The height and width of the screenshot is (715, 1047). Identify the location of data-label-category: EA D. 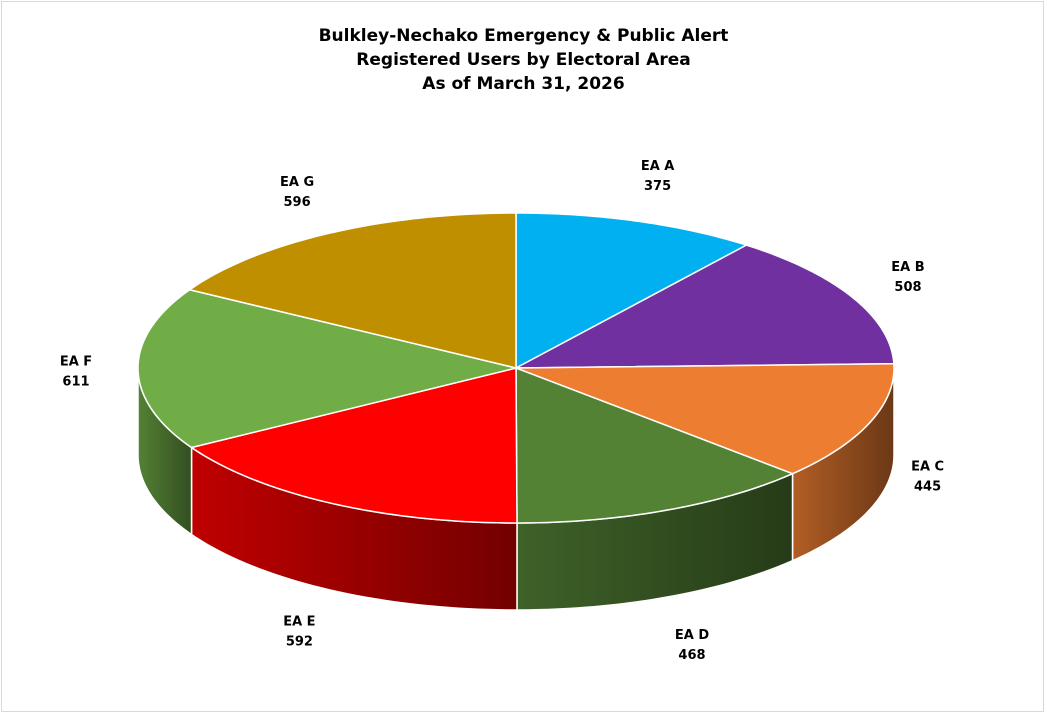
(692, 635).